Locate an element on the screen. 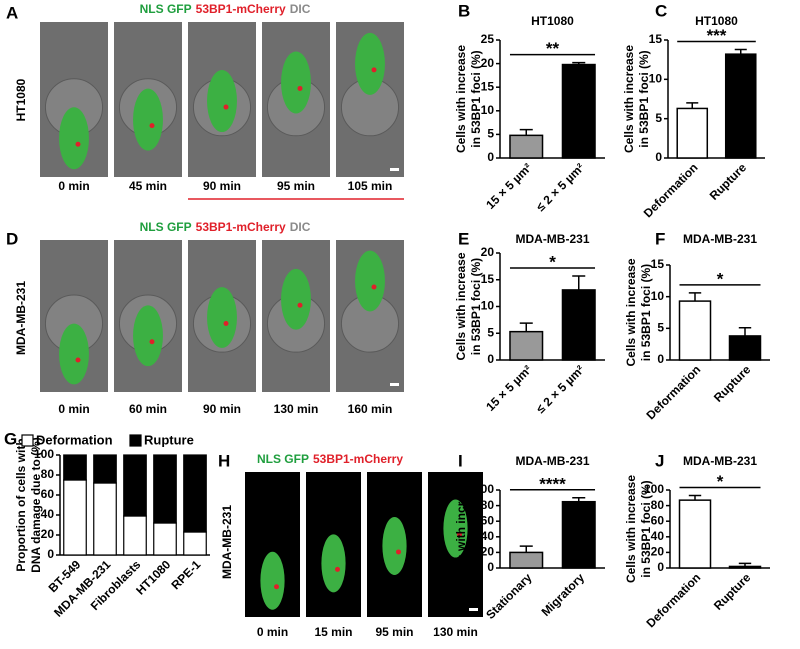 This screenshot has width=800, height=649. panel-letter: E is located at coordinates (463, 238).